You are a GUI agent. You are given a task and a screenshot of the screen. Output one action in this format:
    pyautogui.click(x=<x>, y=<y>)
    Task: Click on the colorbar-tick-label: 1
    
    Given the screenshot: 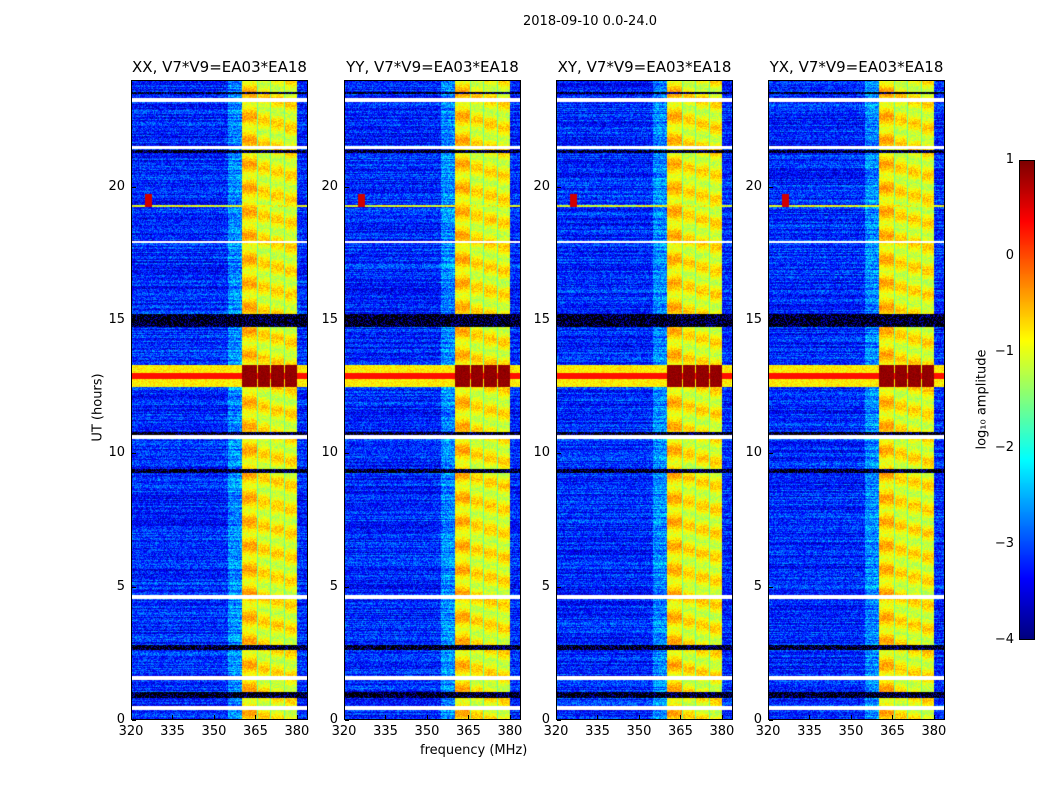 What is the action you would take?
    pyautogui.click(x=1009, y=159)
    